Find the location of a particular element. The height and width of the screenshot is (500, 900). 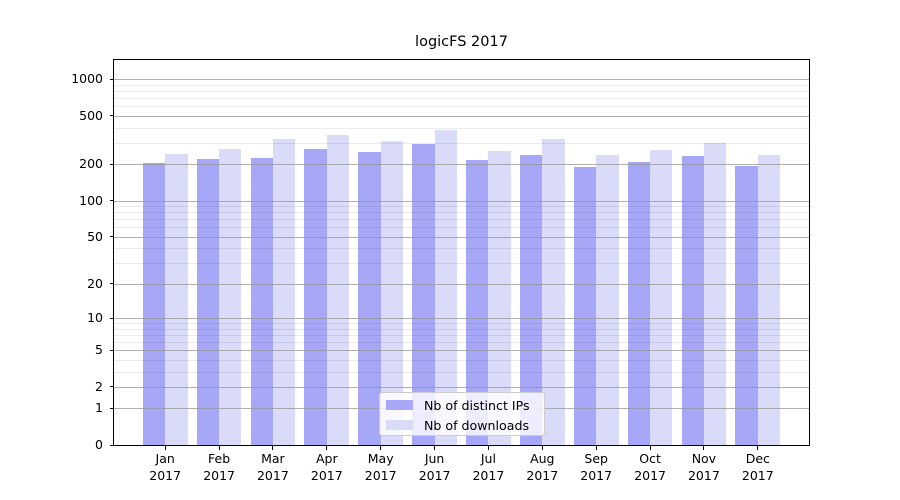

x-tick-month: Jan is located at coordinates (165, 458).